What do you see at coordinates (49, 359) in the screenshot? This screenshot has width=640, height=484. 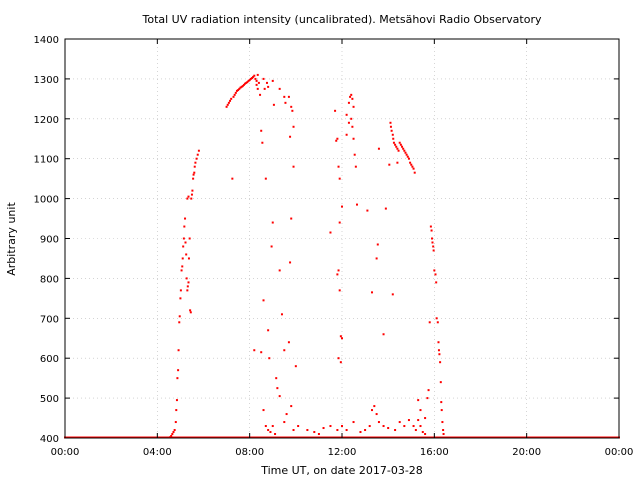 I see `y-tick-label: 600` at bounding box center [49, 359].